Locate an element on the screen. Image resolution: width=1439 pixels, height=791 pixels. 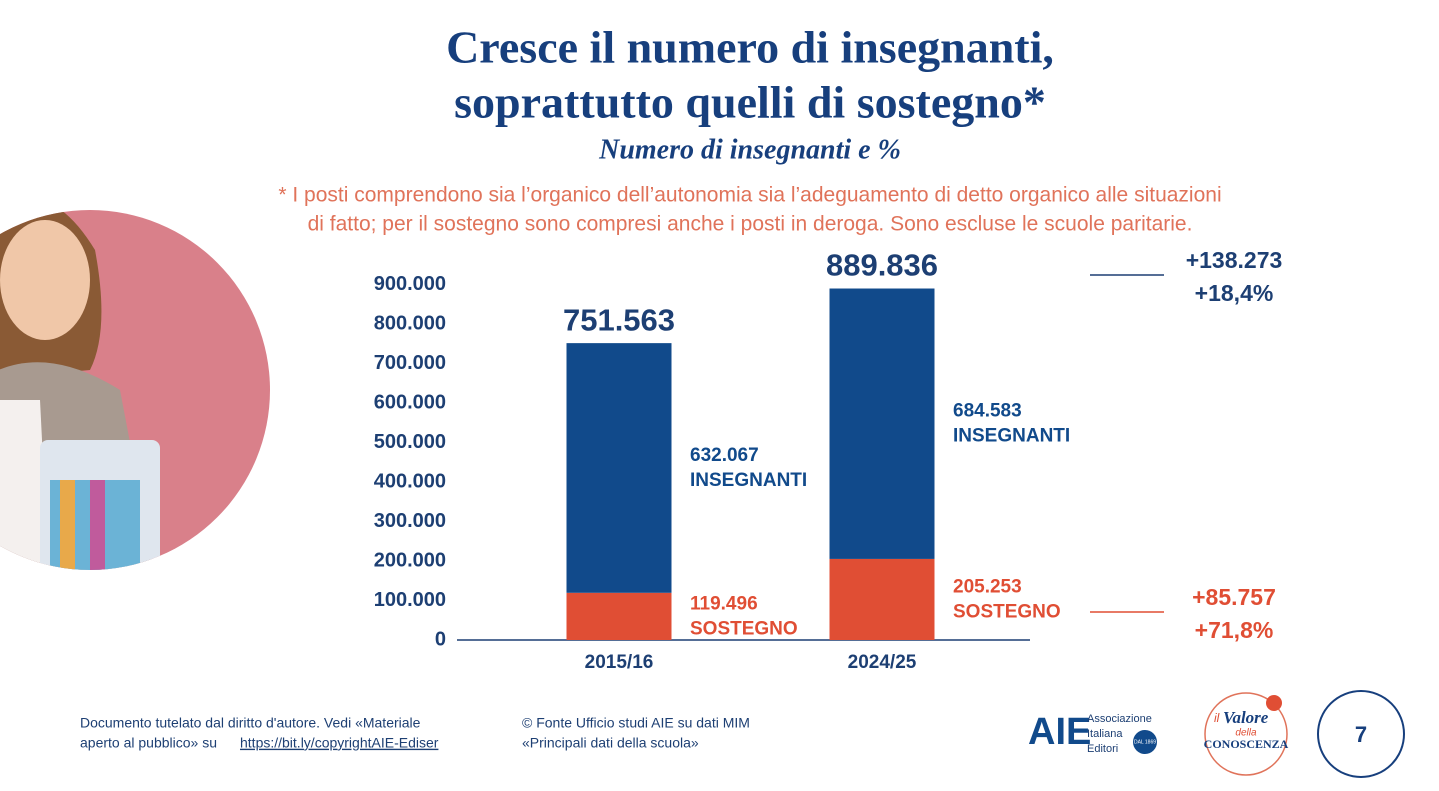
y-tick-label: 900.000 is located at coordinates (410, 284).